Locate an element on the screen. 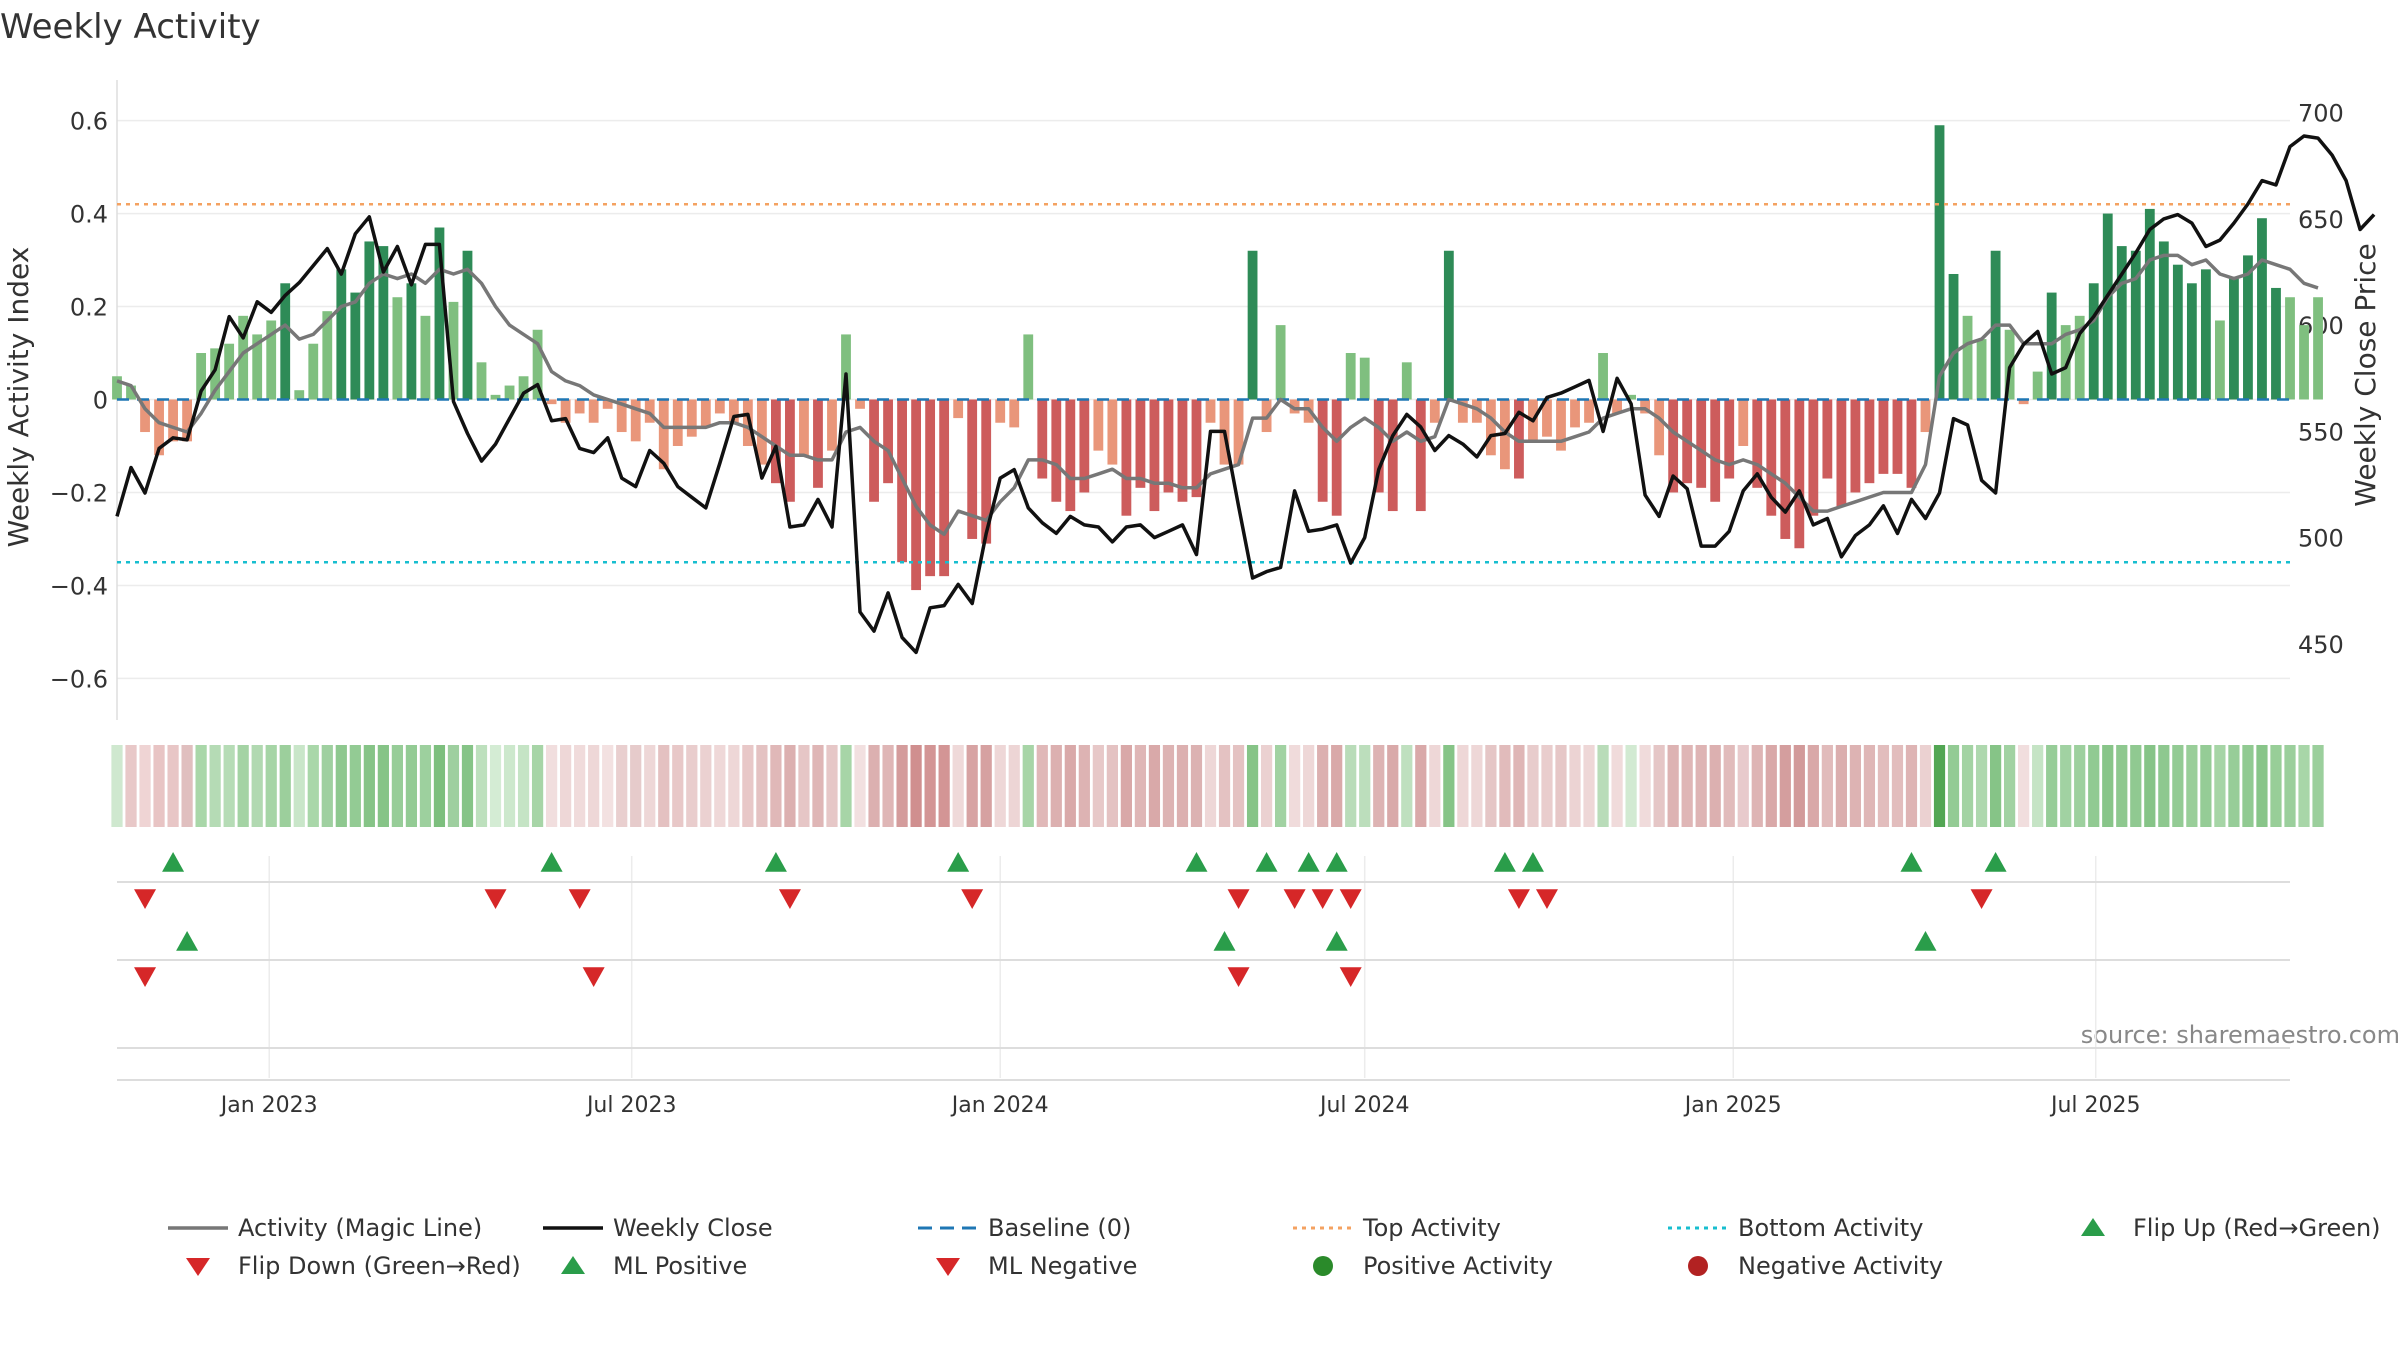 This screenshot has width=2400, height=1350. y2-tick-label: 500 is located at coordinates (2321, 539).